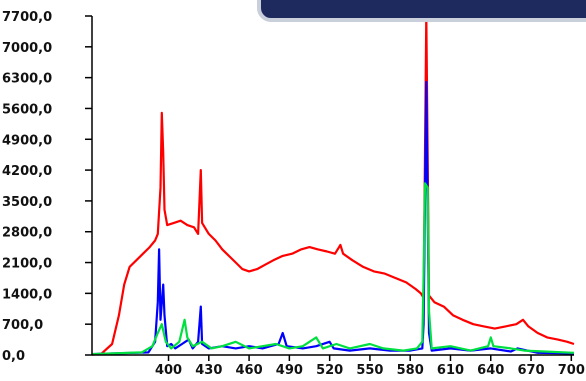 The image size is (586, 381). What do you see at coordinates (450, 370) in the screenshot?
I see `x-tick-label: 610` at bounding box center [450, 370].